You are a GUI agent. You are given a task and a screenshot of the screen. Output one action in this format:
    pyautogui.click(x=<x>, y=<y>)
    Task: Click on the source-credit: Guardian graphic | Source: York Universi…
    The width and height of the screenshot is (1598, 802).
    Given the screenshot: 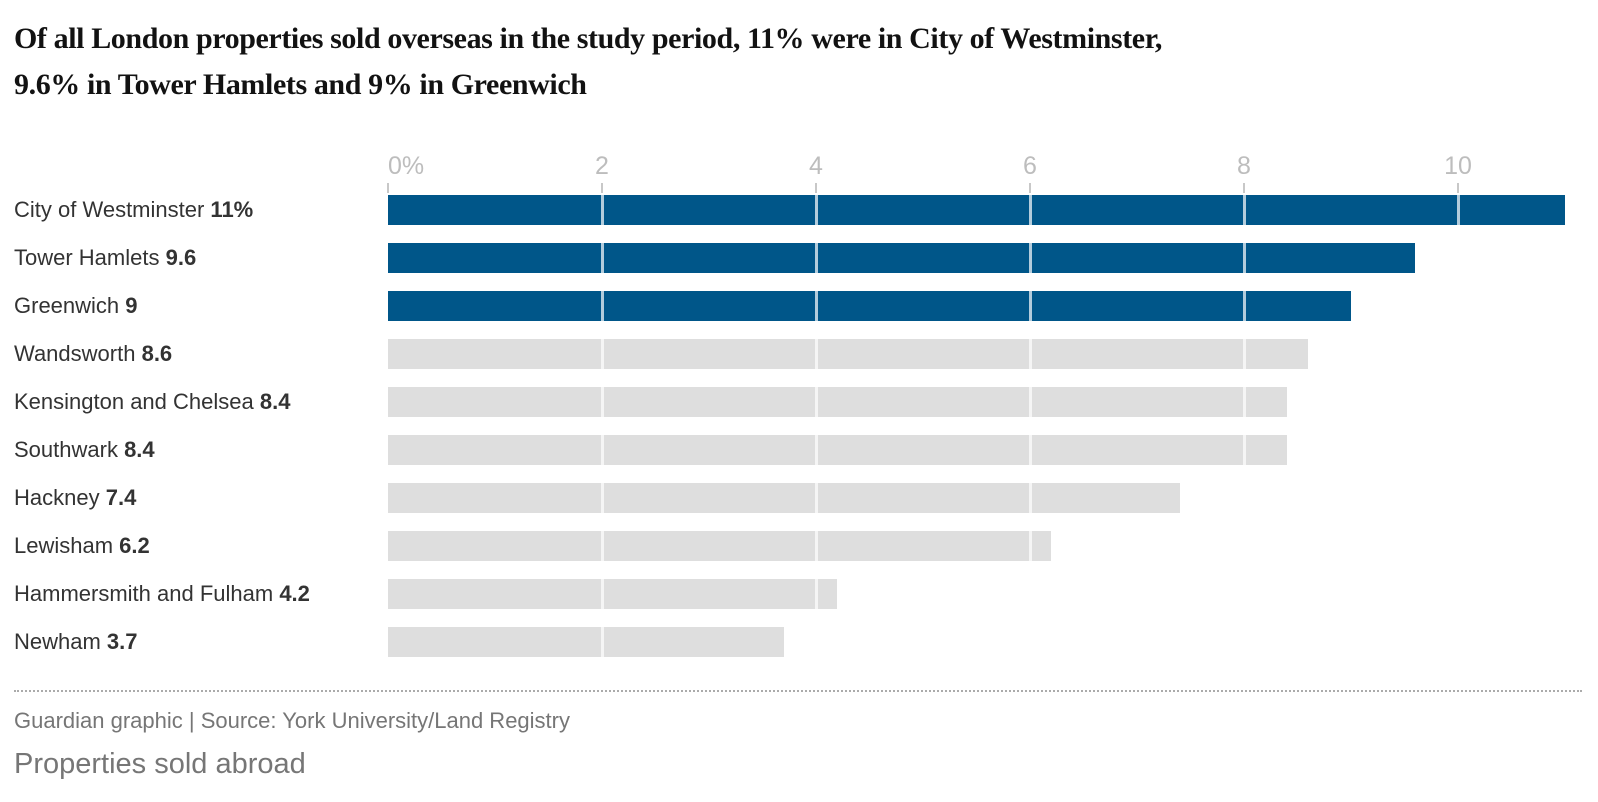 What is the action you would take?
    pyautogui.click(x=292, y=720)
    